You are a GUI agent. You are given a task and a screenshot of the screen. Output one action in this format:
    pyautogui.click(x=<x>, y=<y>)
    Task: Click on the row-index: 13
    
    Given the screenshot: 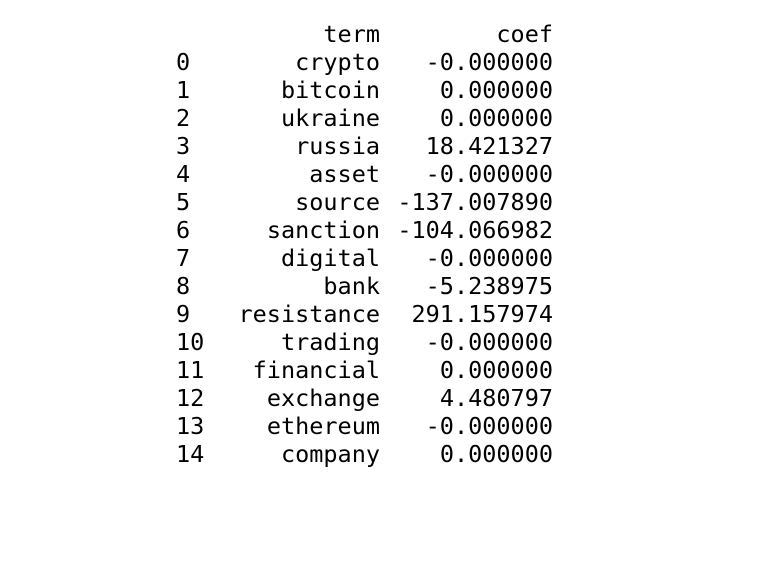 What is the action you would take?
    pyautogui.click(x=190, y=426)
    